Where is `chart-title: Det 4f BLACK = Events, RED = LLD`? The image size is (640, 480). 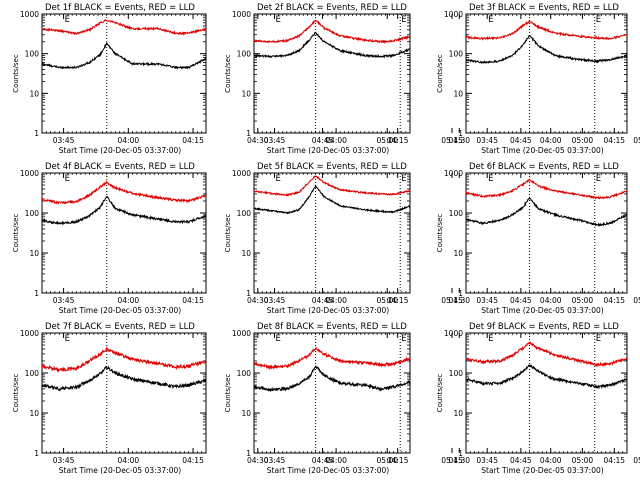
chart-title: Det 4f BLACK = Events, RED = LLD is located at coordinates (120, 167).